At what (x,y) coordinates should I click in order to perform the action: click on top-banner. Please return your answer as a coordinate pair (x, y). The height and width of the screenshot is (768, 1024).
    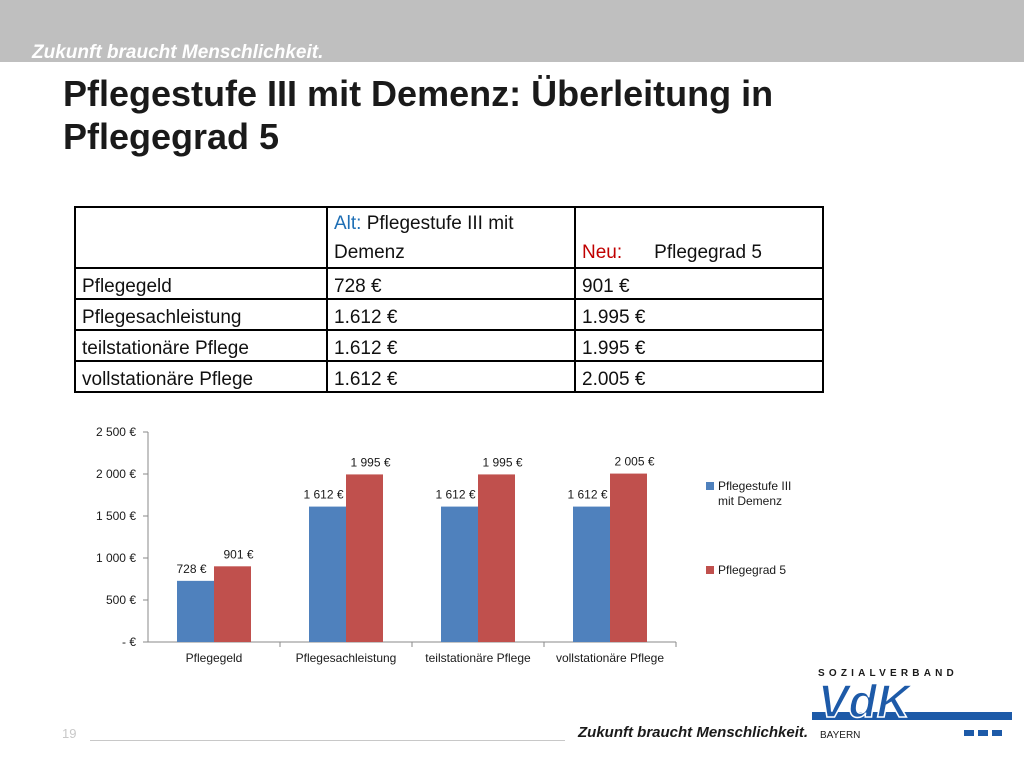
    Looking at the image, I should click on (512, 31).